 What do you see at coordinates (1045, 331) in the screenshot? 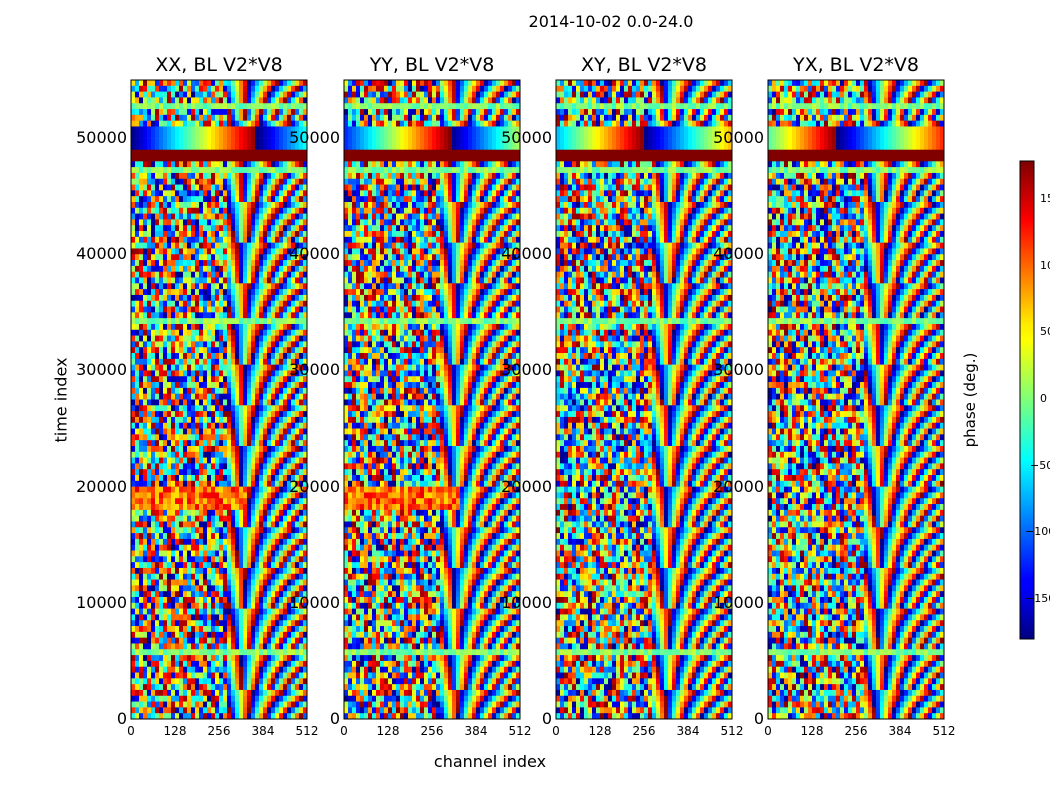
I see `colorbar-tick: 50` at bounding box center [1045, 331].